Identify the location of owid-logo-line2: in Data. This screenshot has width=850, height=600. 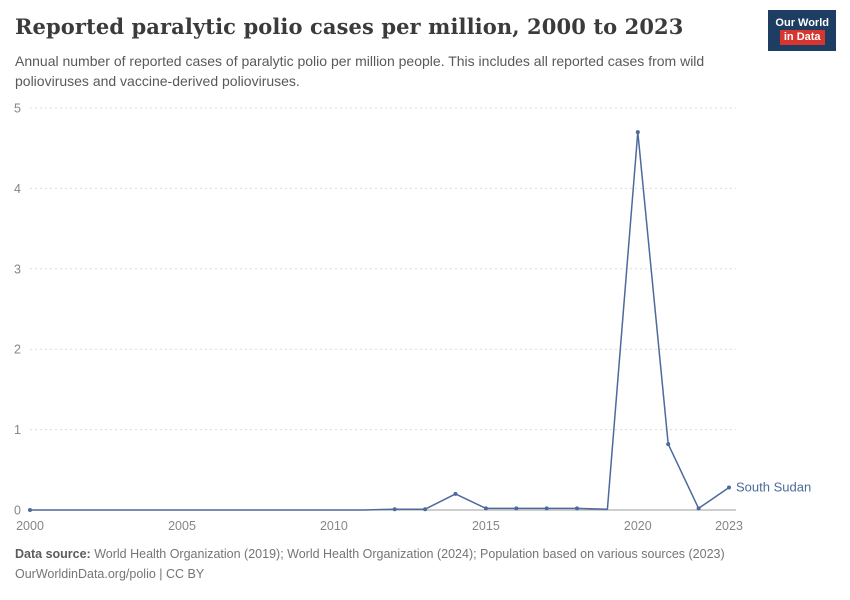
(802, 37).